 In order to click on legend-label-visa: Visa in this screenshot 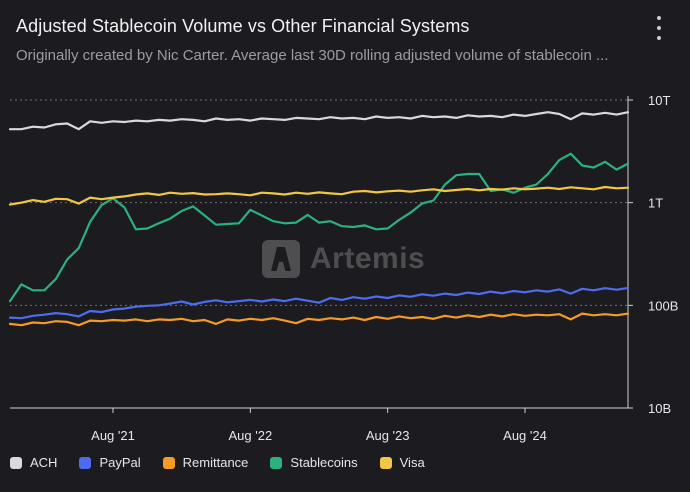, I will do `click(412, 462)`.